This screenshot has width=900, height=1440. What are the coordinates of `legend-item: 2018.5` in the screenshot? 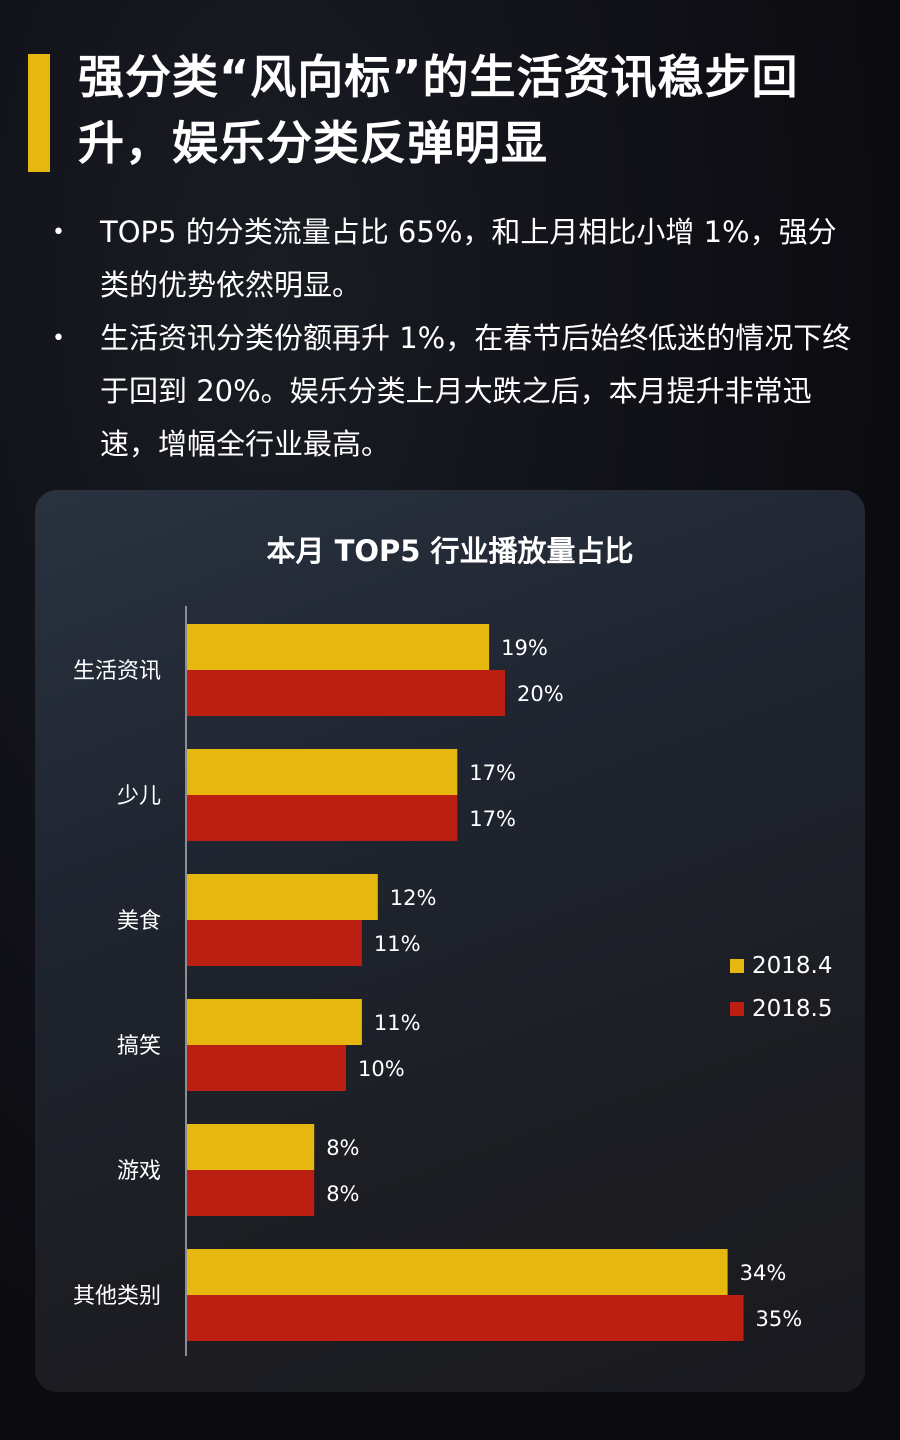 It's located at (781, 1008).